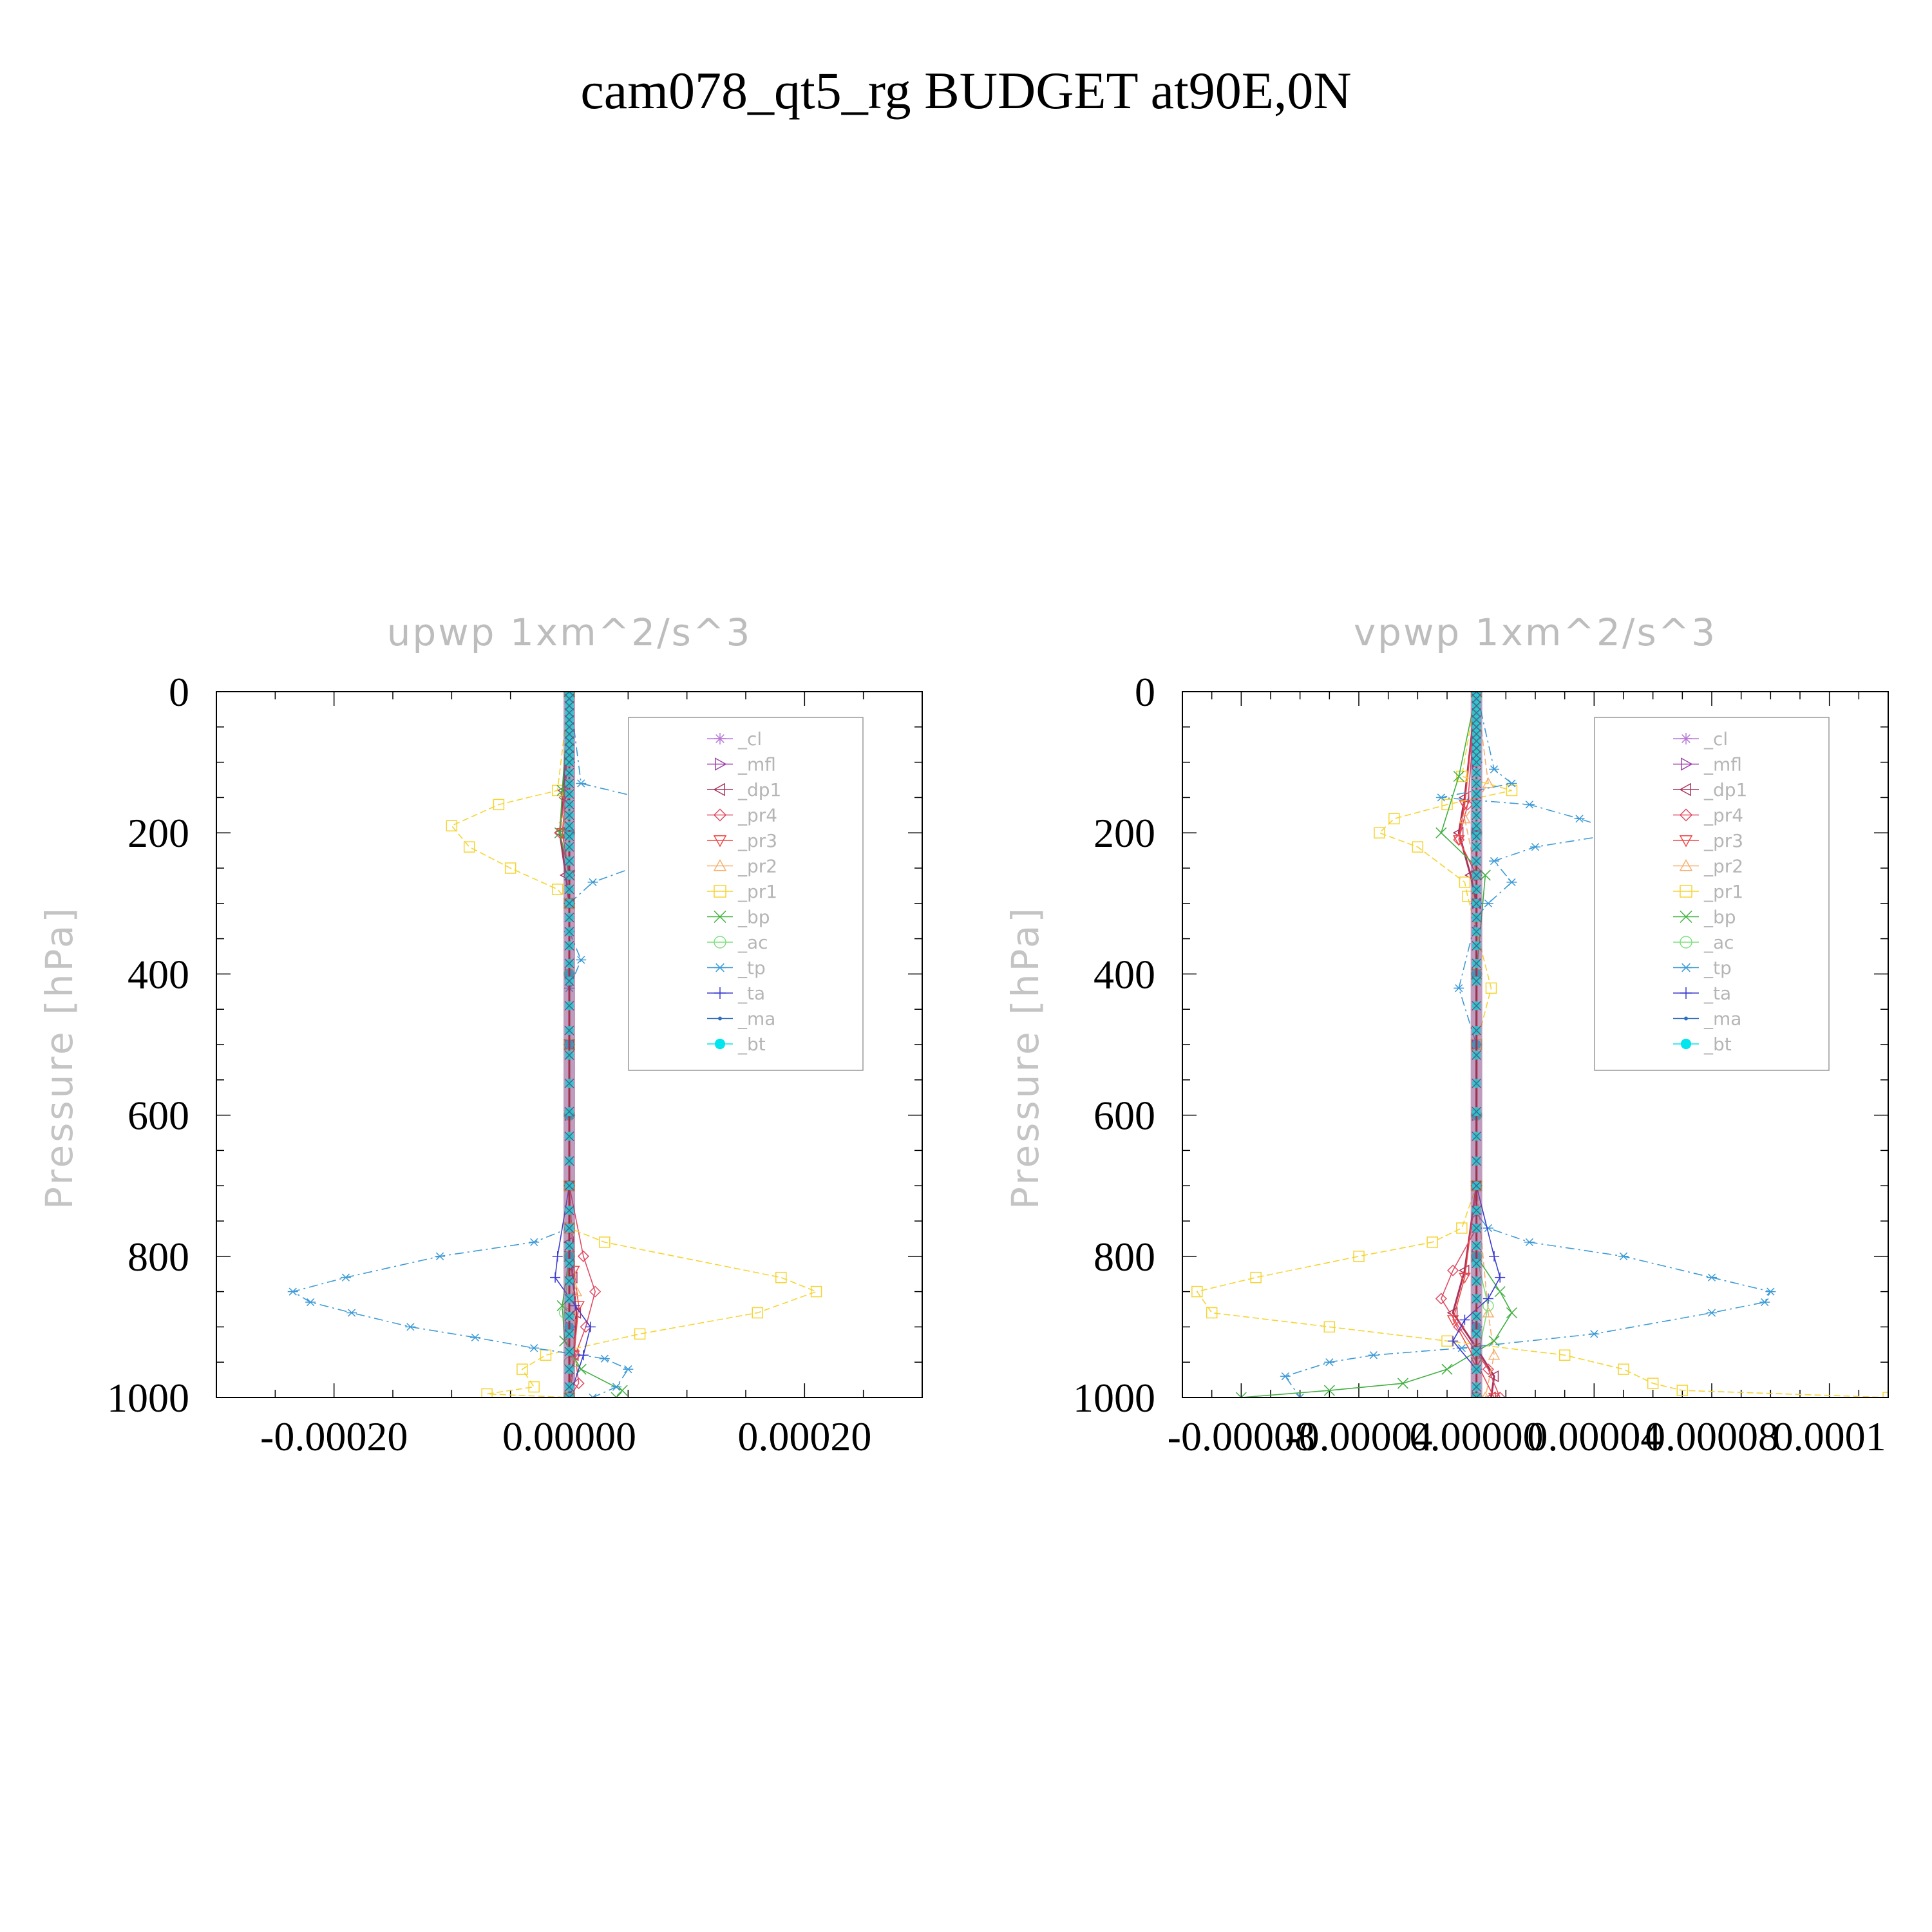 Image resolution: width=1932 pixels, height=1932 pixels. What do you see at coordinates (757, 891) in the screenshot?
I see `legend-label: _pr1` at bounding box center [757, 891].